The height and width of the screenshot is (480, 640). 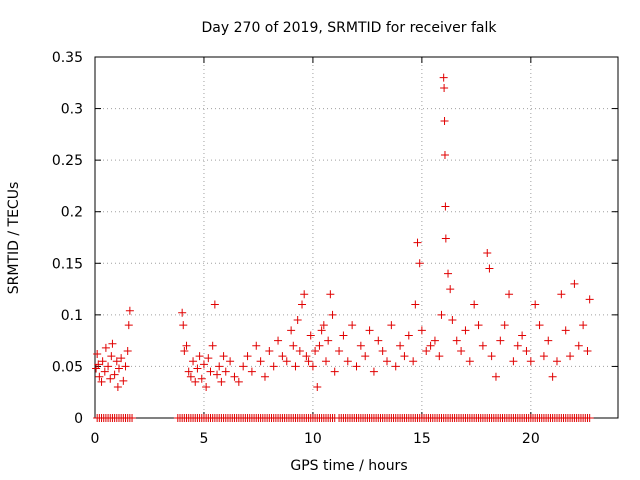 I want to click on x-tick-label: 15, so click(x=422, y=439).